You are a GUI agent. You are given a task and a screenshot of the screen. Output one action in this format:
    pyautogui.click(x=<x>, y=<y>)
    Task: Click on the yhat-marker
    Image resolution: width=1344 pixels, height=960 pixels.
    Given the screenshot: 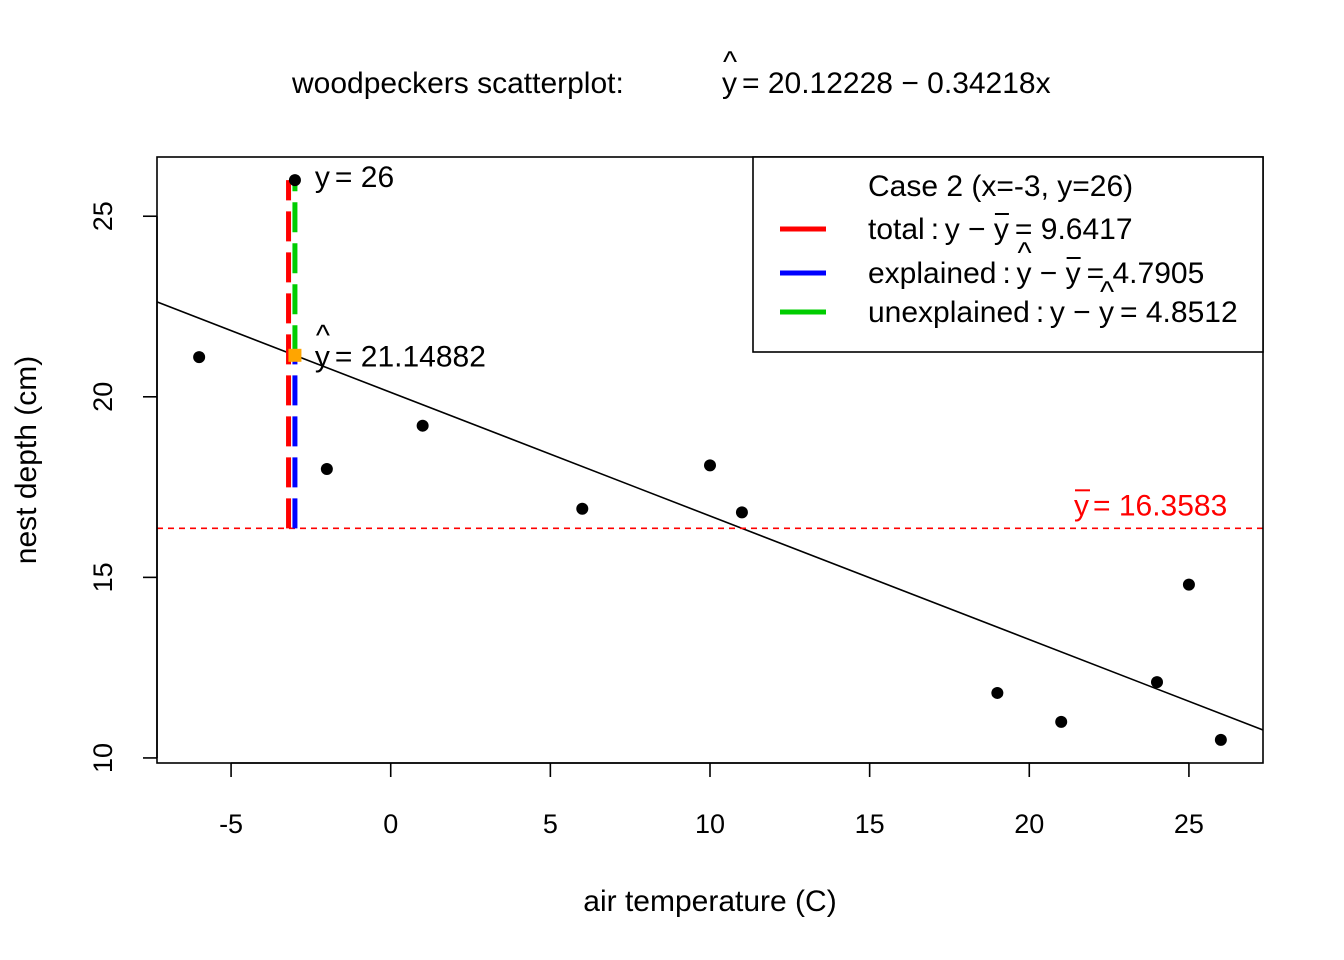 What is the action you would take?
    pyautogui.click(x=295, y=355)
    